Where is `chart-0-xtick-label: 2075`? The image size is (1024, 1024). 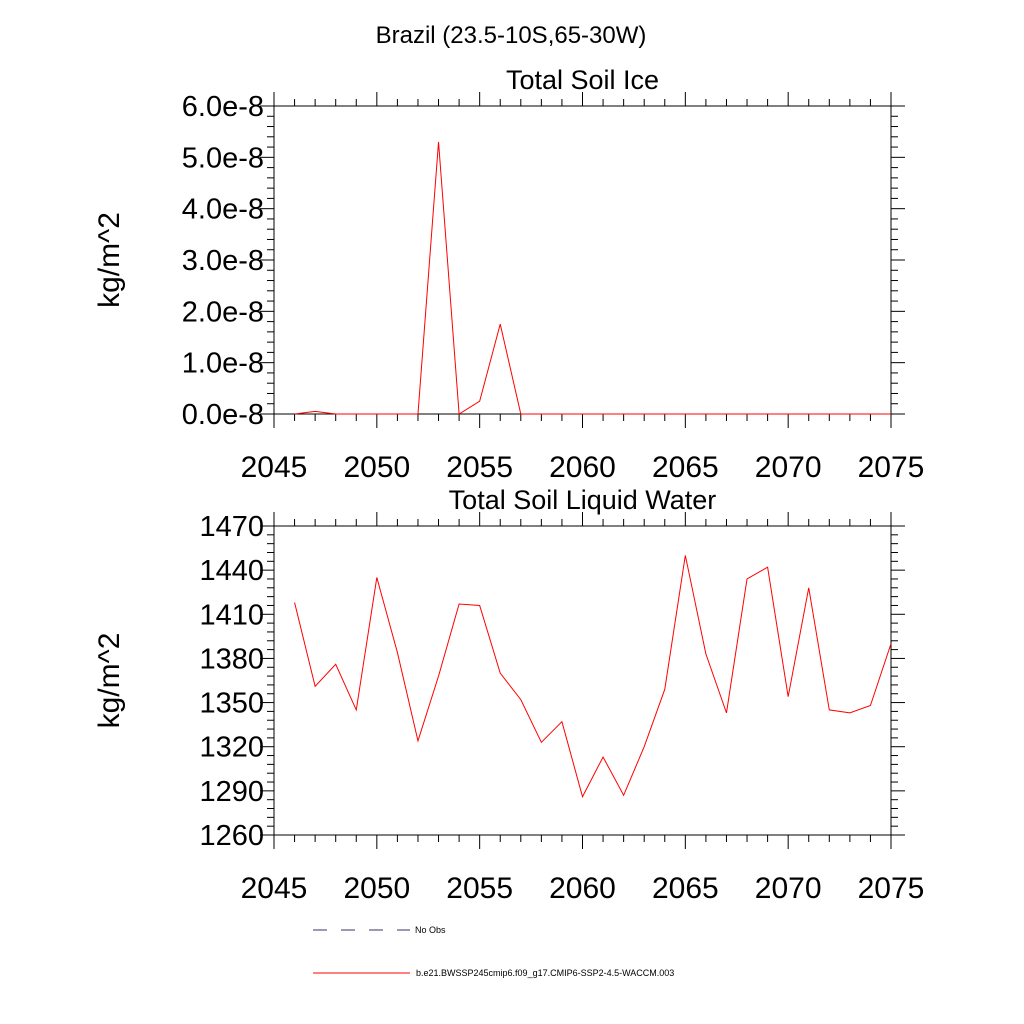 chart-0-xtick-label: 2075 is located at coordinates (891, 467).